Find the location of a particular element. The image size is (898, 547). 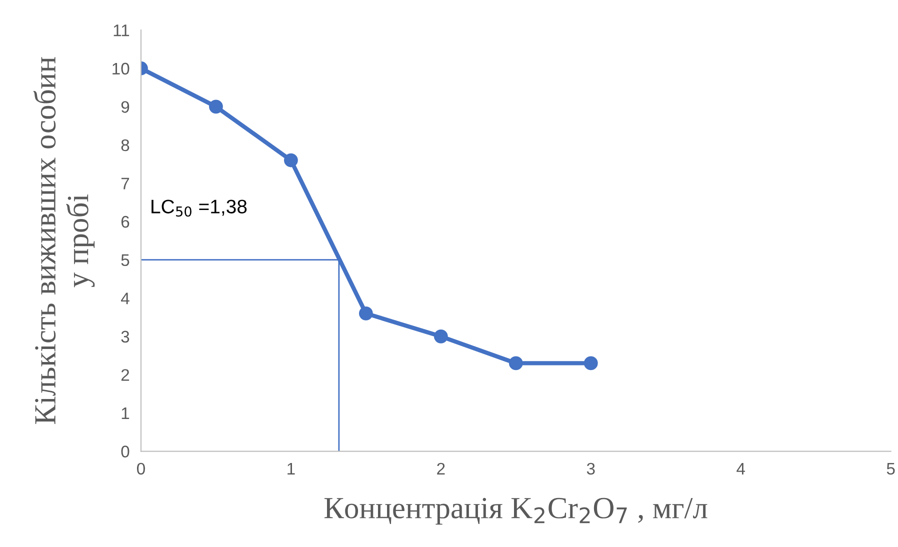

y-tick-label: 4 is located at coordinates (125, 298).